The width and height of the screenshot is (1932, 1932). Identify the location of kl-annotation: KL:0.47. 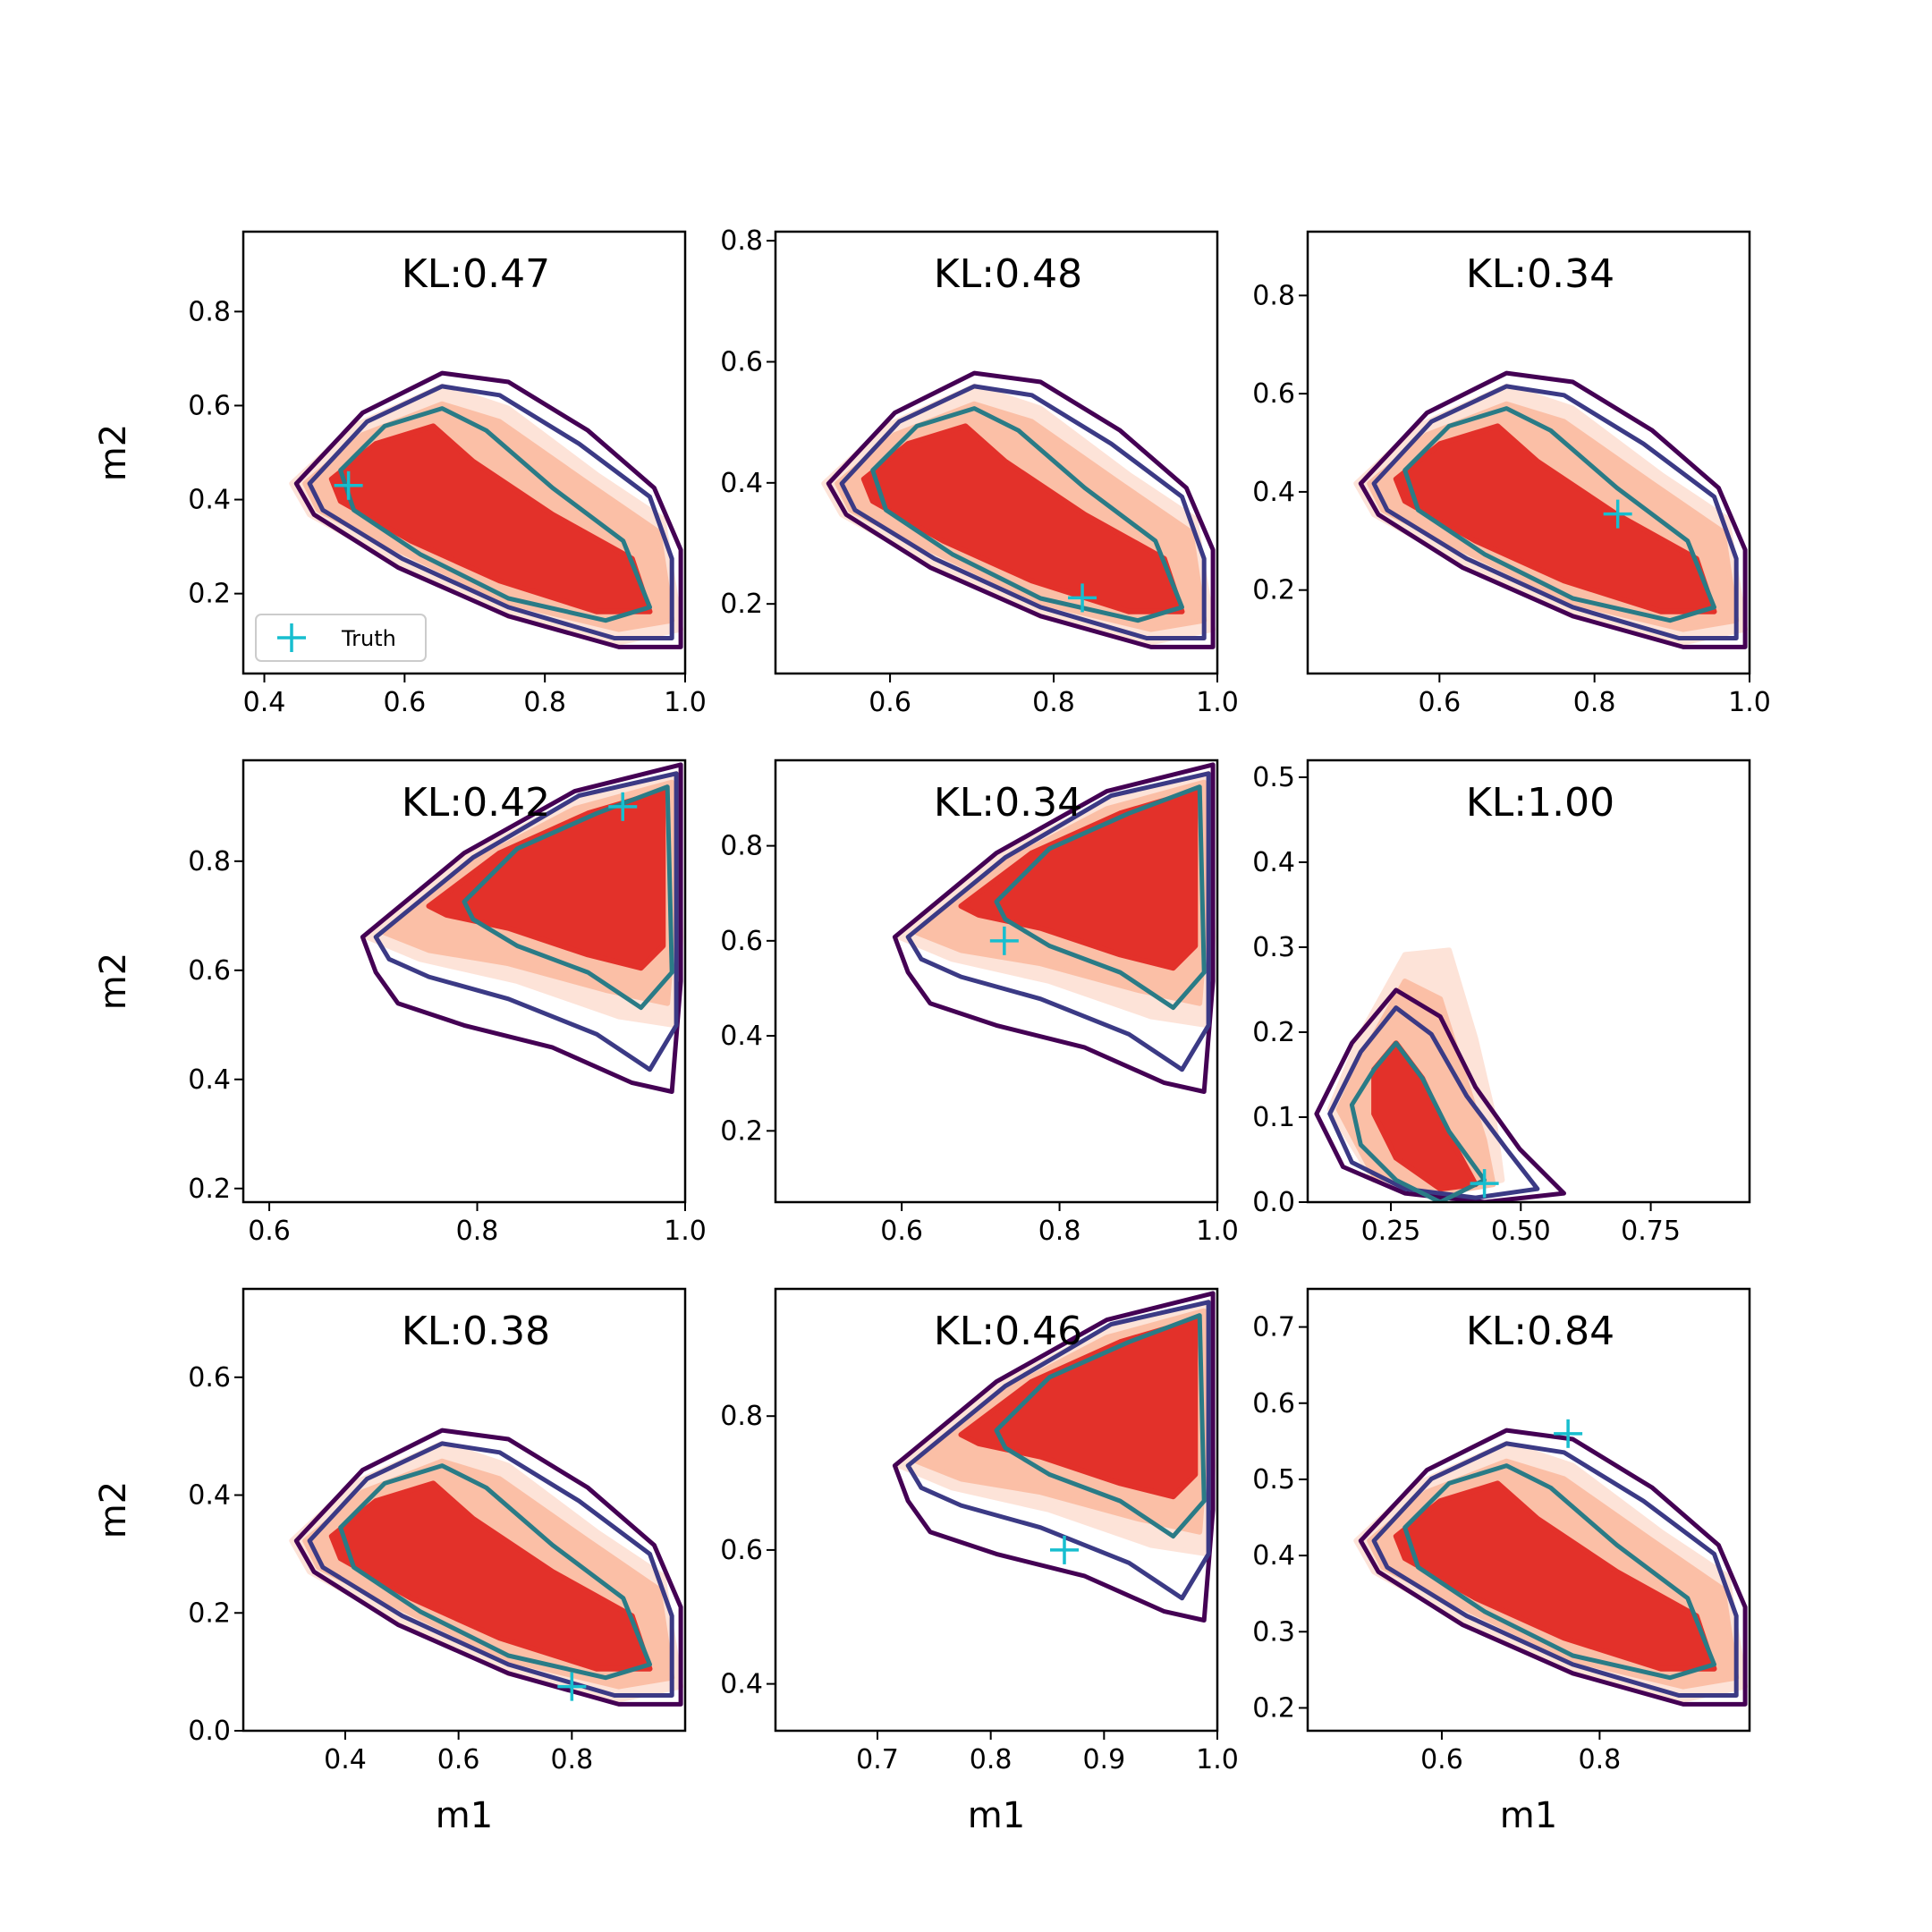
(476, 274).